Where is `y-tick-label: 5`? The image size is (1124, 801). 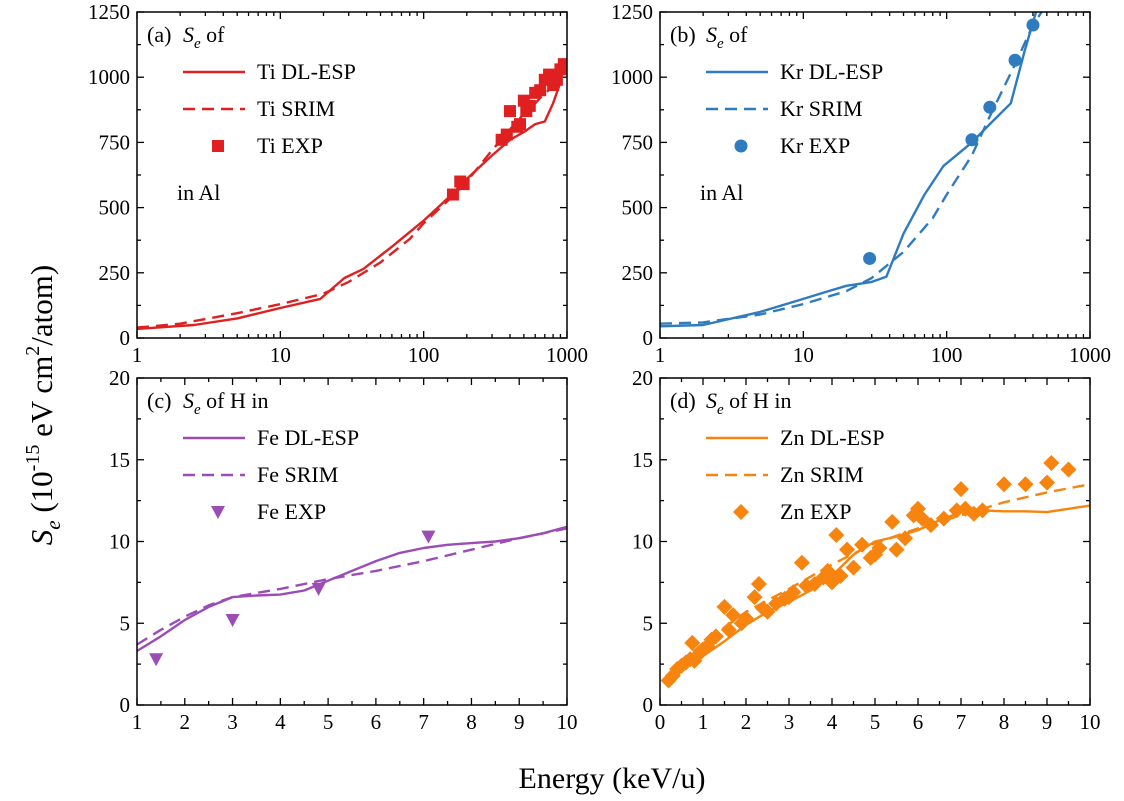 y-tick-label: 5 is located at coordinates (648, 623).